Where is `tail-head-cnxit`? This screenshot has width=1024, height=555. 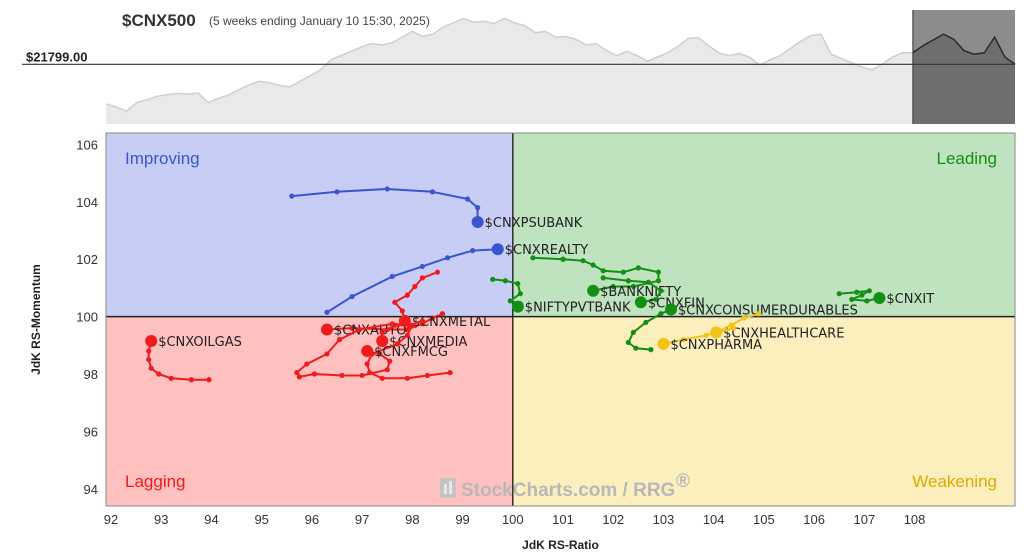
tail-head-cnxit is located at coordinates (879, 297).